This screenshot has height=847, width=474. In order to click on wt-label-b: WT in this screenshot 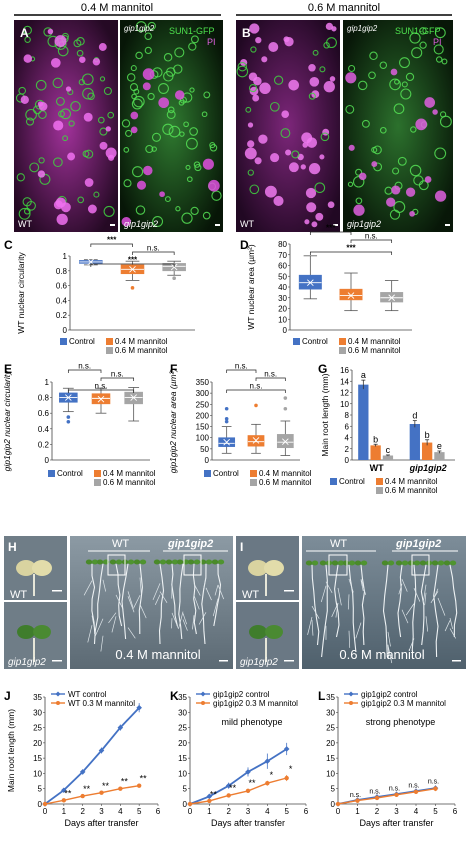, I will do `click(247, 224)`.